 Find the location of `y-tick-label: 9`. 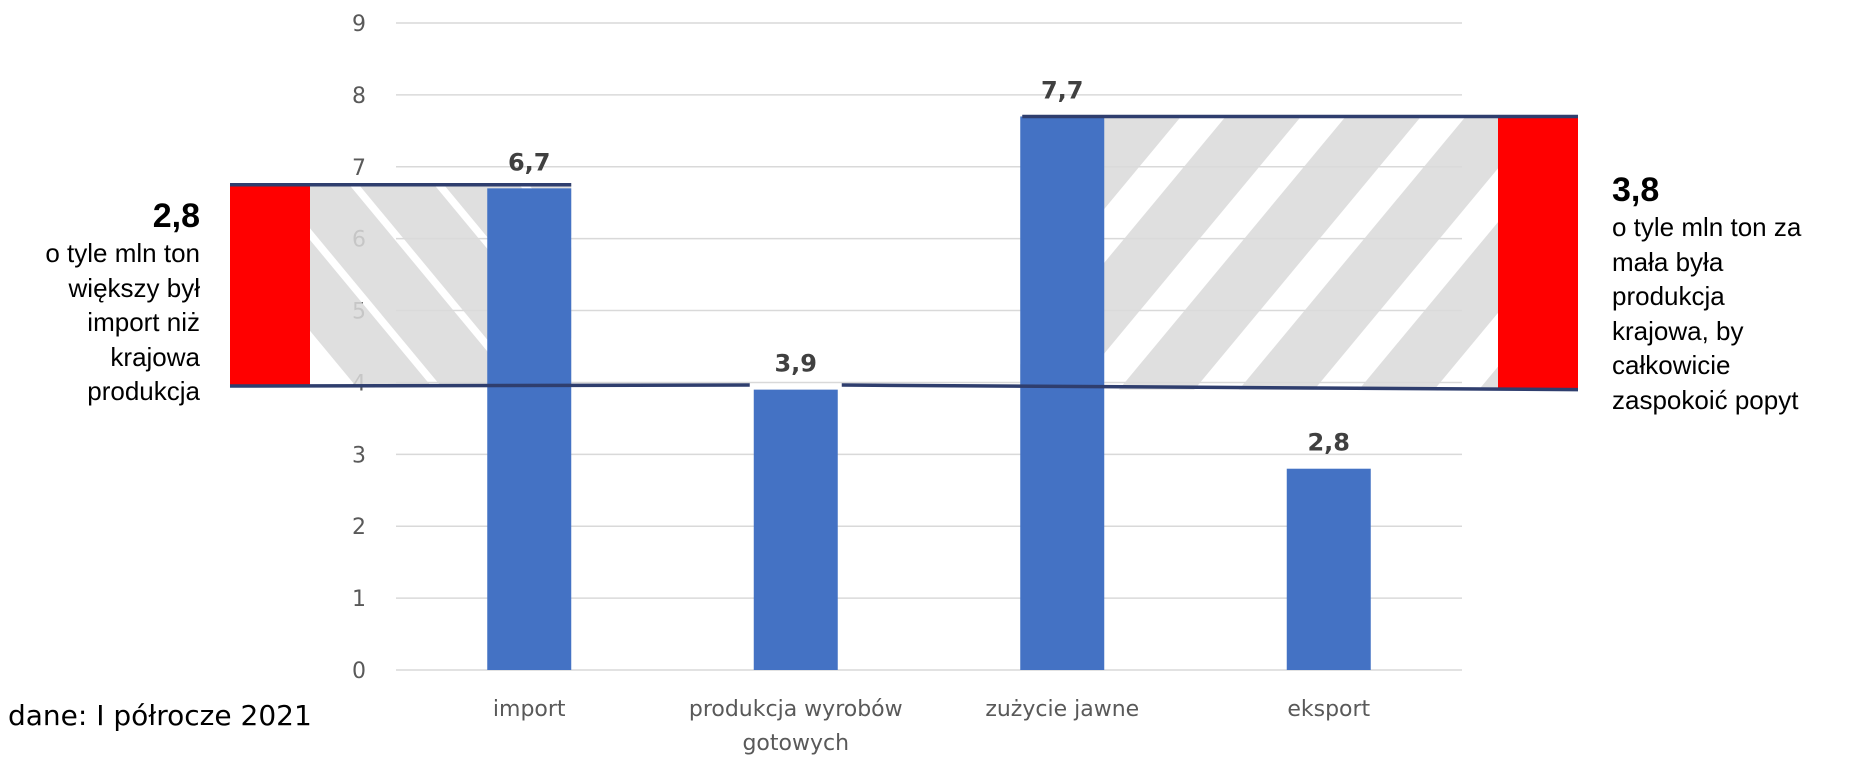

y-tick-label: 9 is located at coordinates (359, 24).